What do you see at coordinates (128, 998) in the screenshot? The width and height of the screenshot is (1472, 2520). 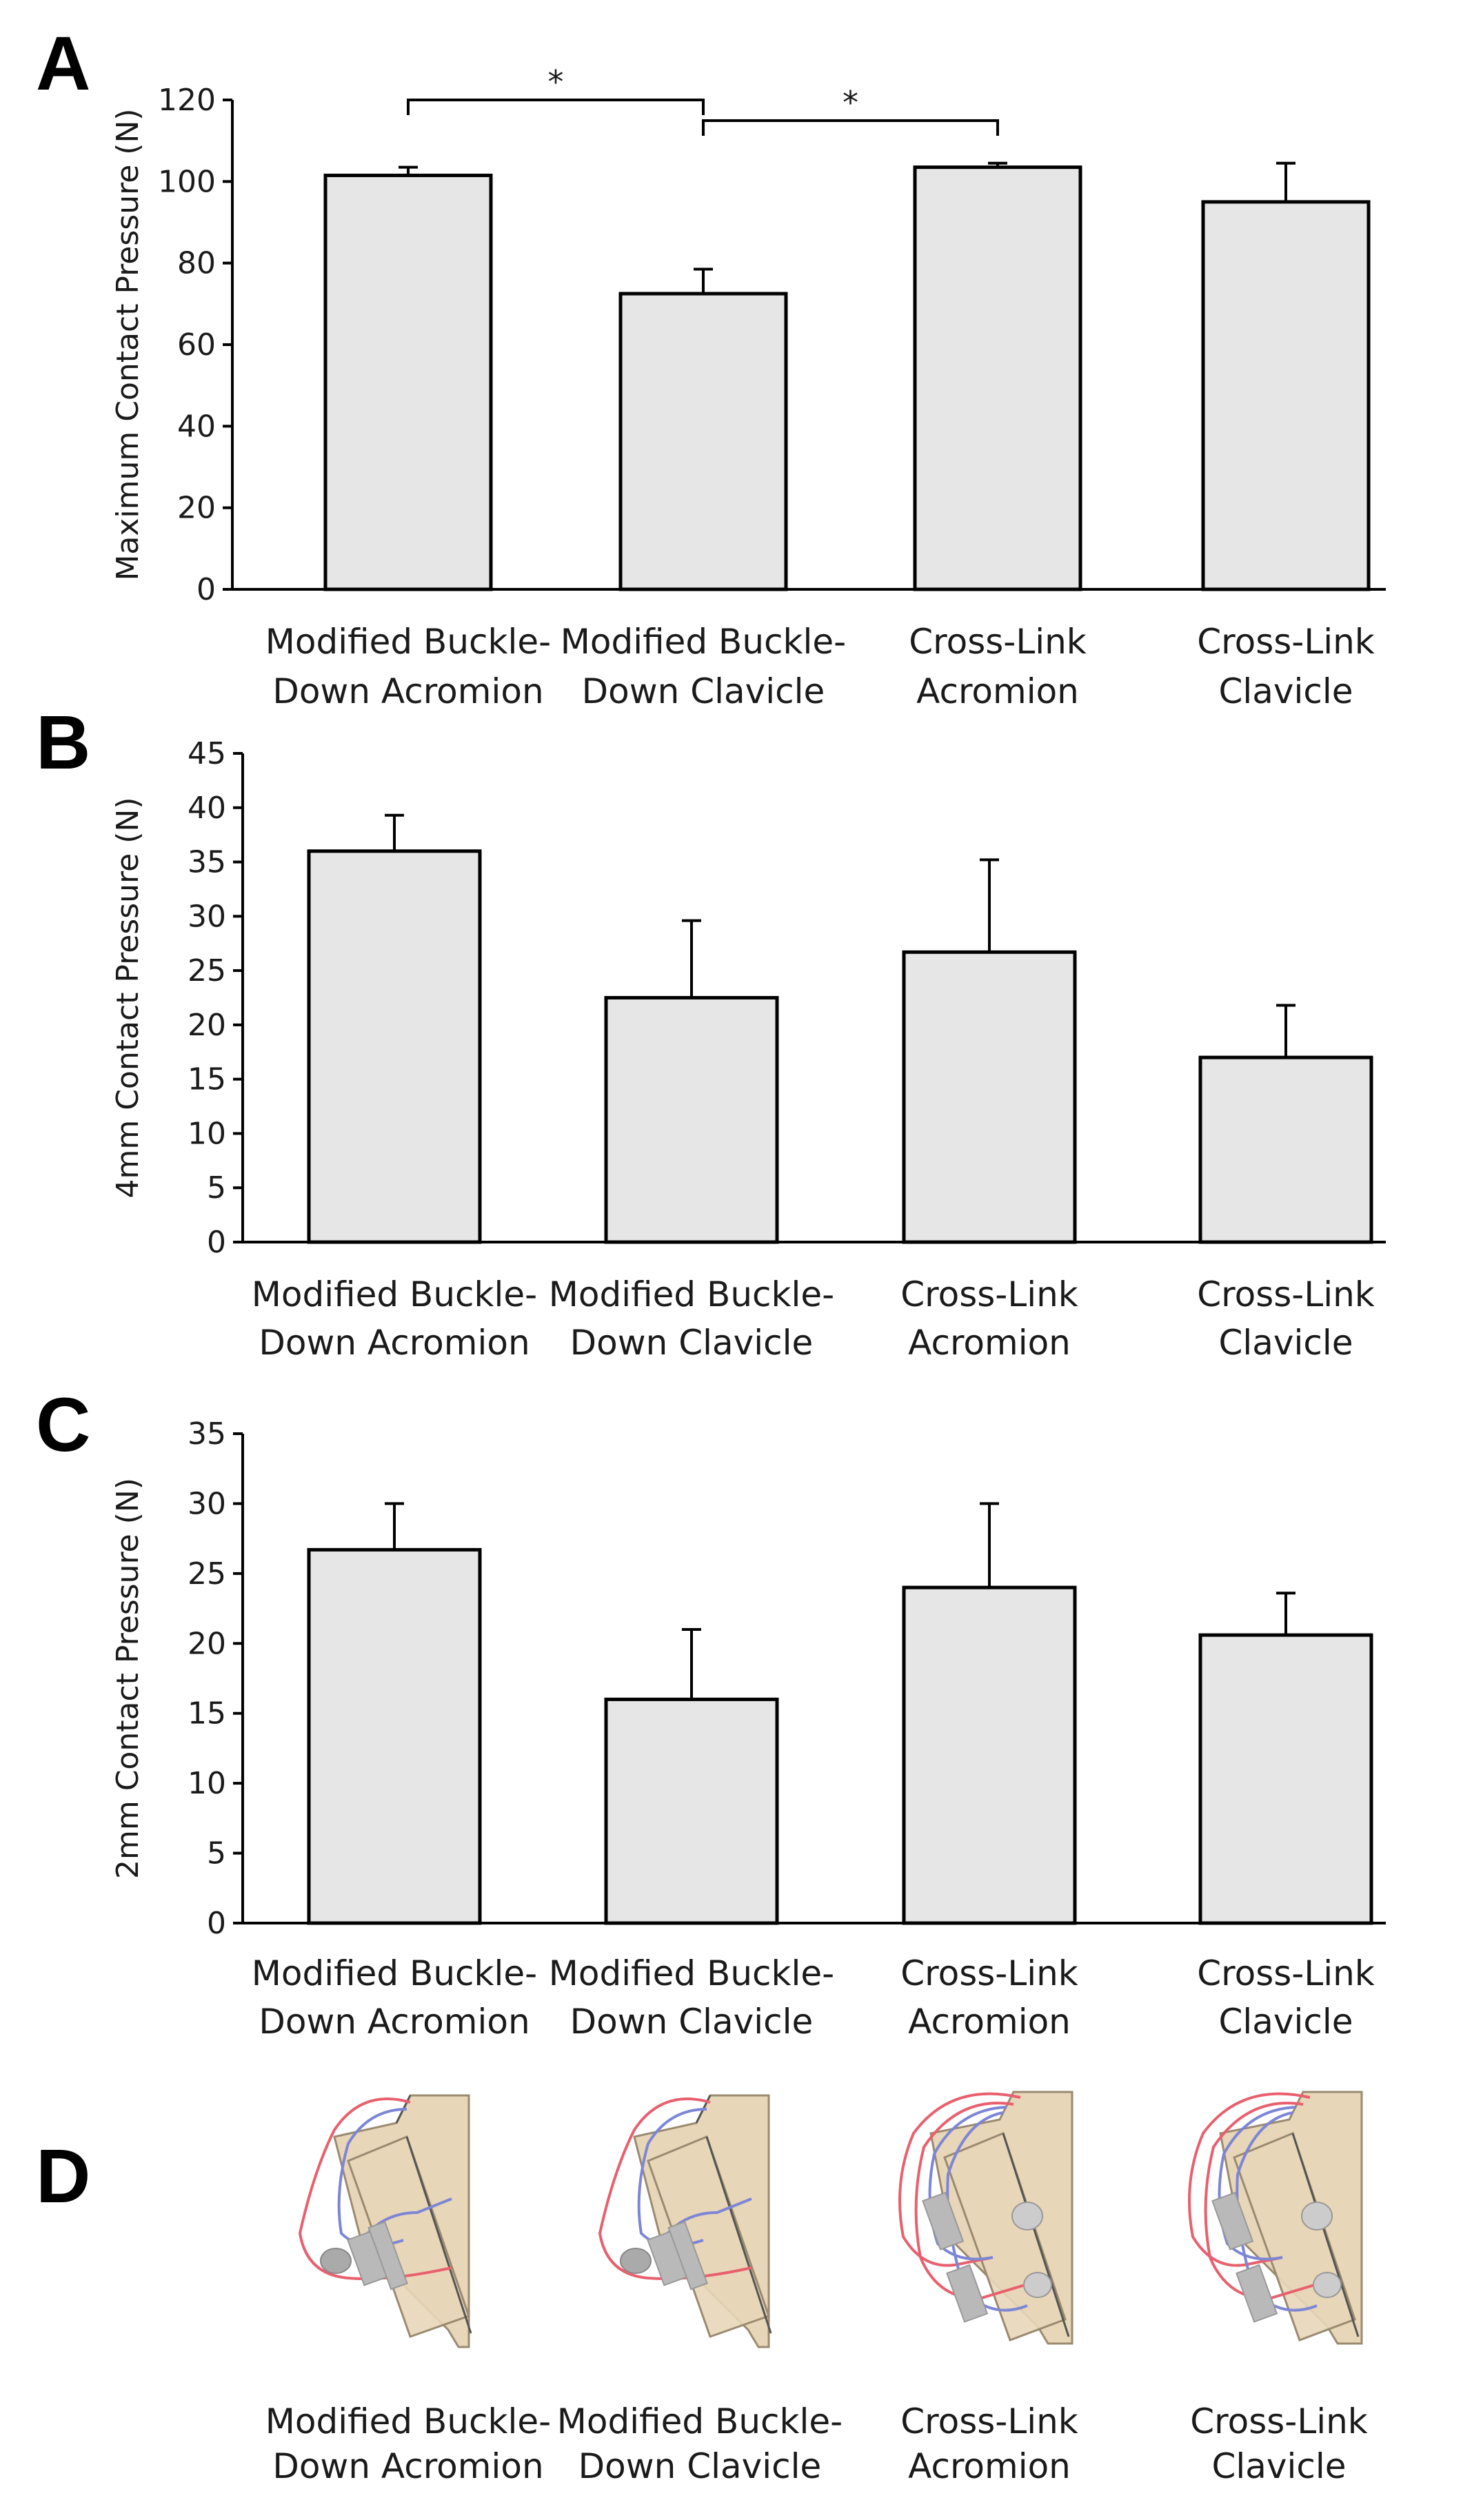 I see `y-axis-label: 4mm Contact Pressure (N)` at bounding box center [128, 998].